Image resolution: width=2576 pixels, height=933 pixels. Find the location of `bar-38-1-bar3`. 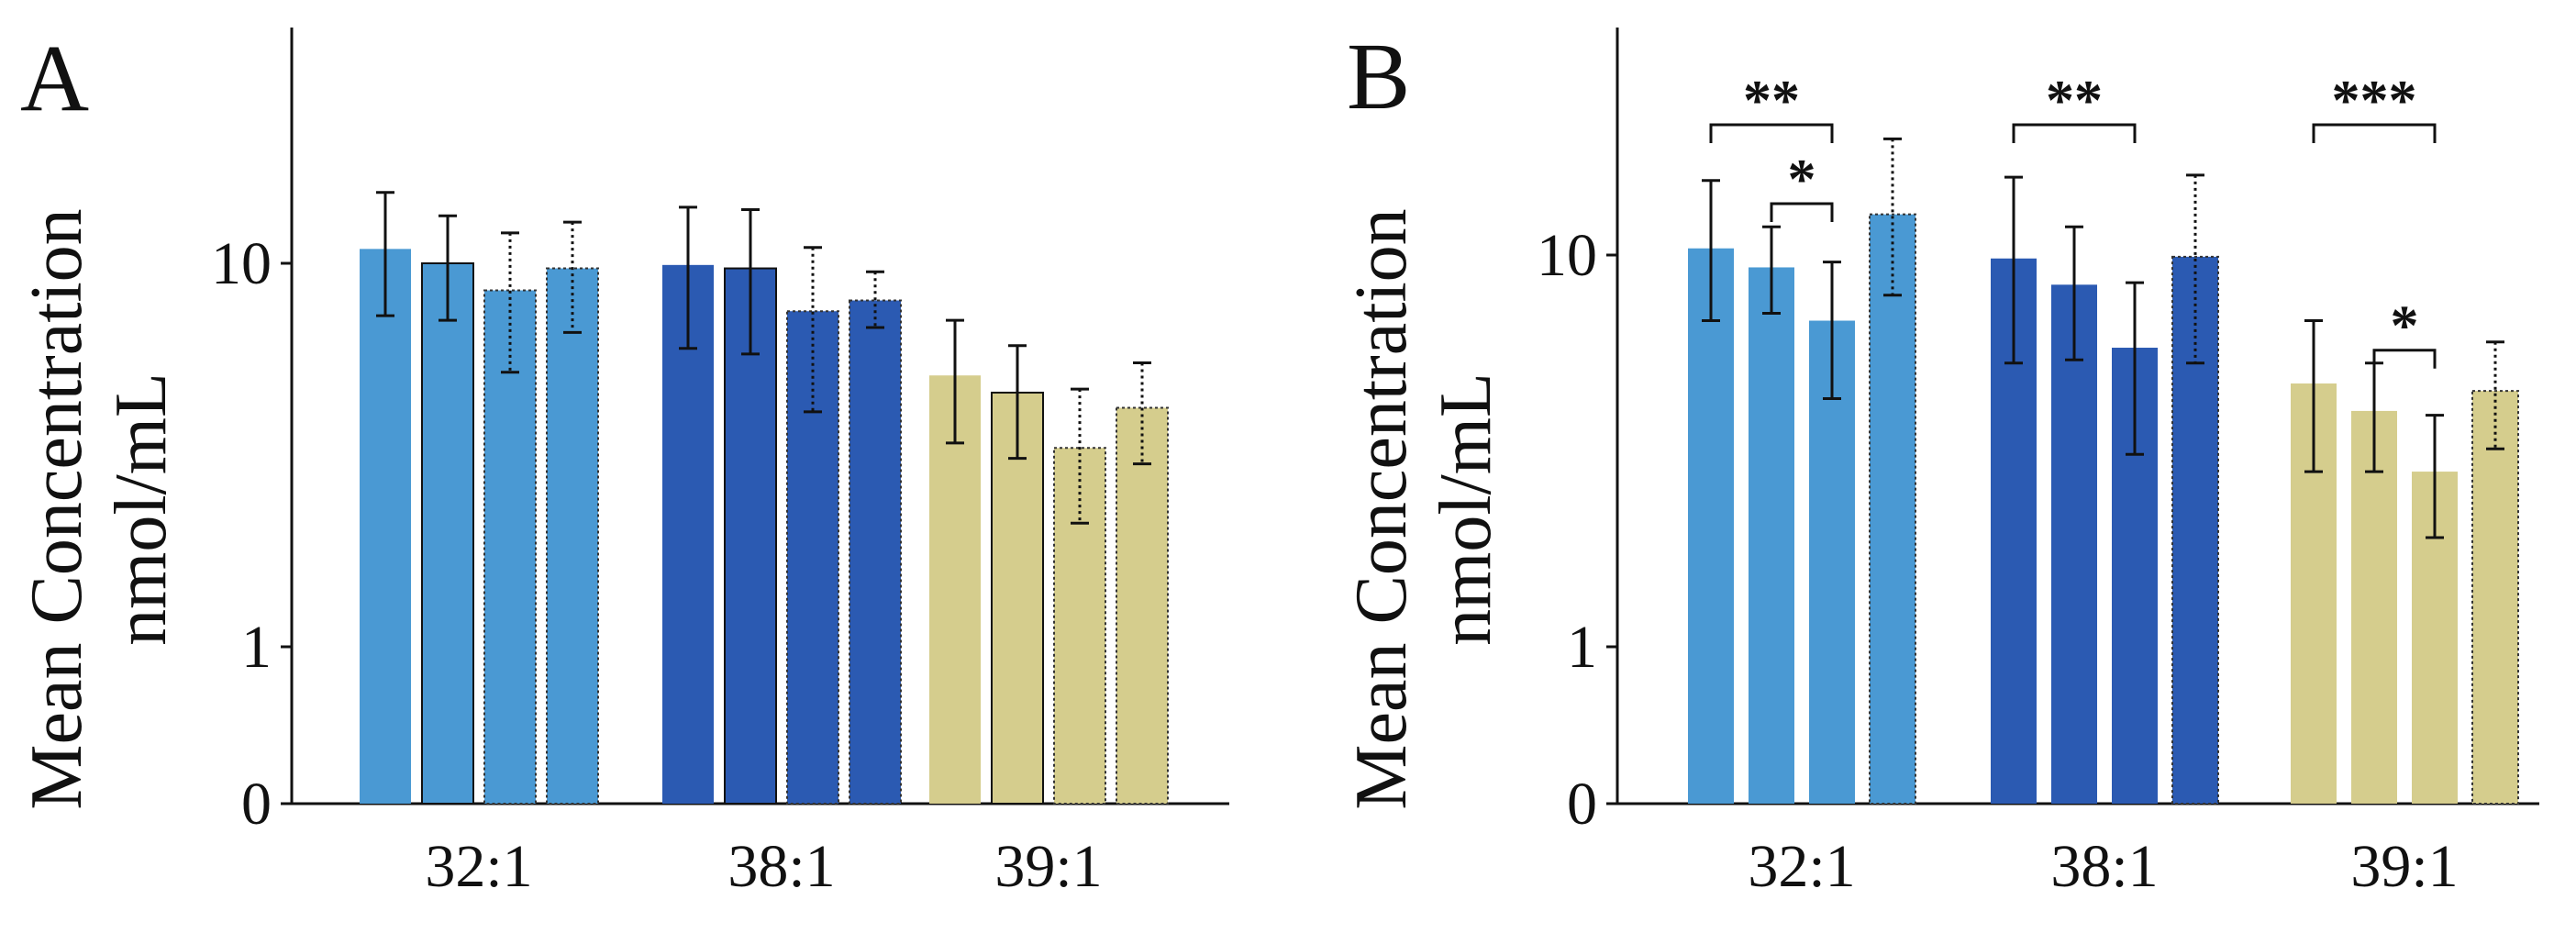

bar-38-1-bar3 is located at coordinates (812, 557).